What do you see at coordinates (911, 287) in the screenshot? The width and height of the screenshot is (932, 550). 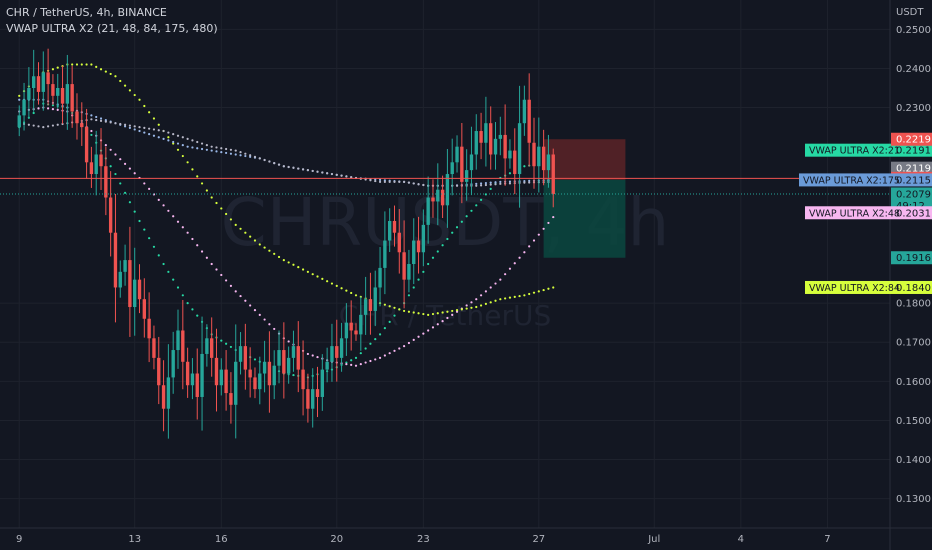 I see `price-tag-bg` at bounding box center [911, 287].